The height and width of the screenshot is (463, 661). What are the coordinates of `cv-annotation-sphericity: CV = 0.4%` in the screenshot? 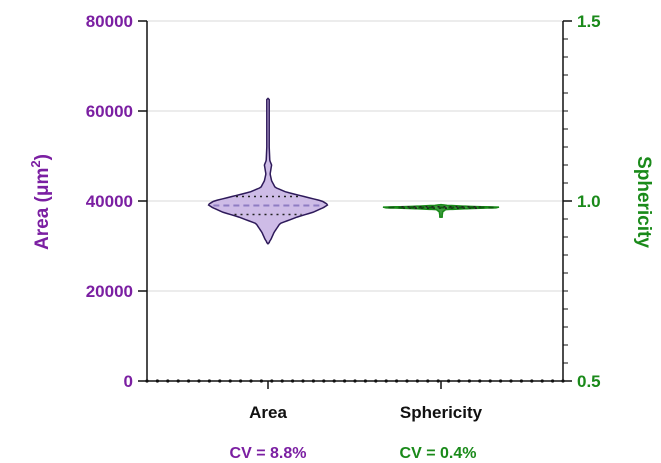 It's located at (438, 453).